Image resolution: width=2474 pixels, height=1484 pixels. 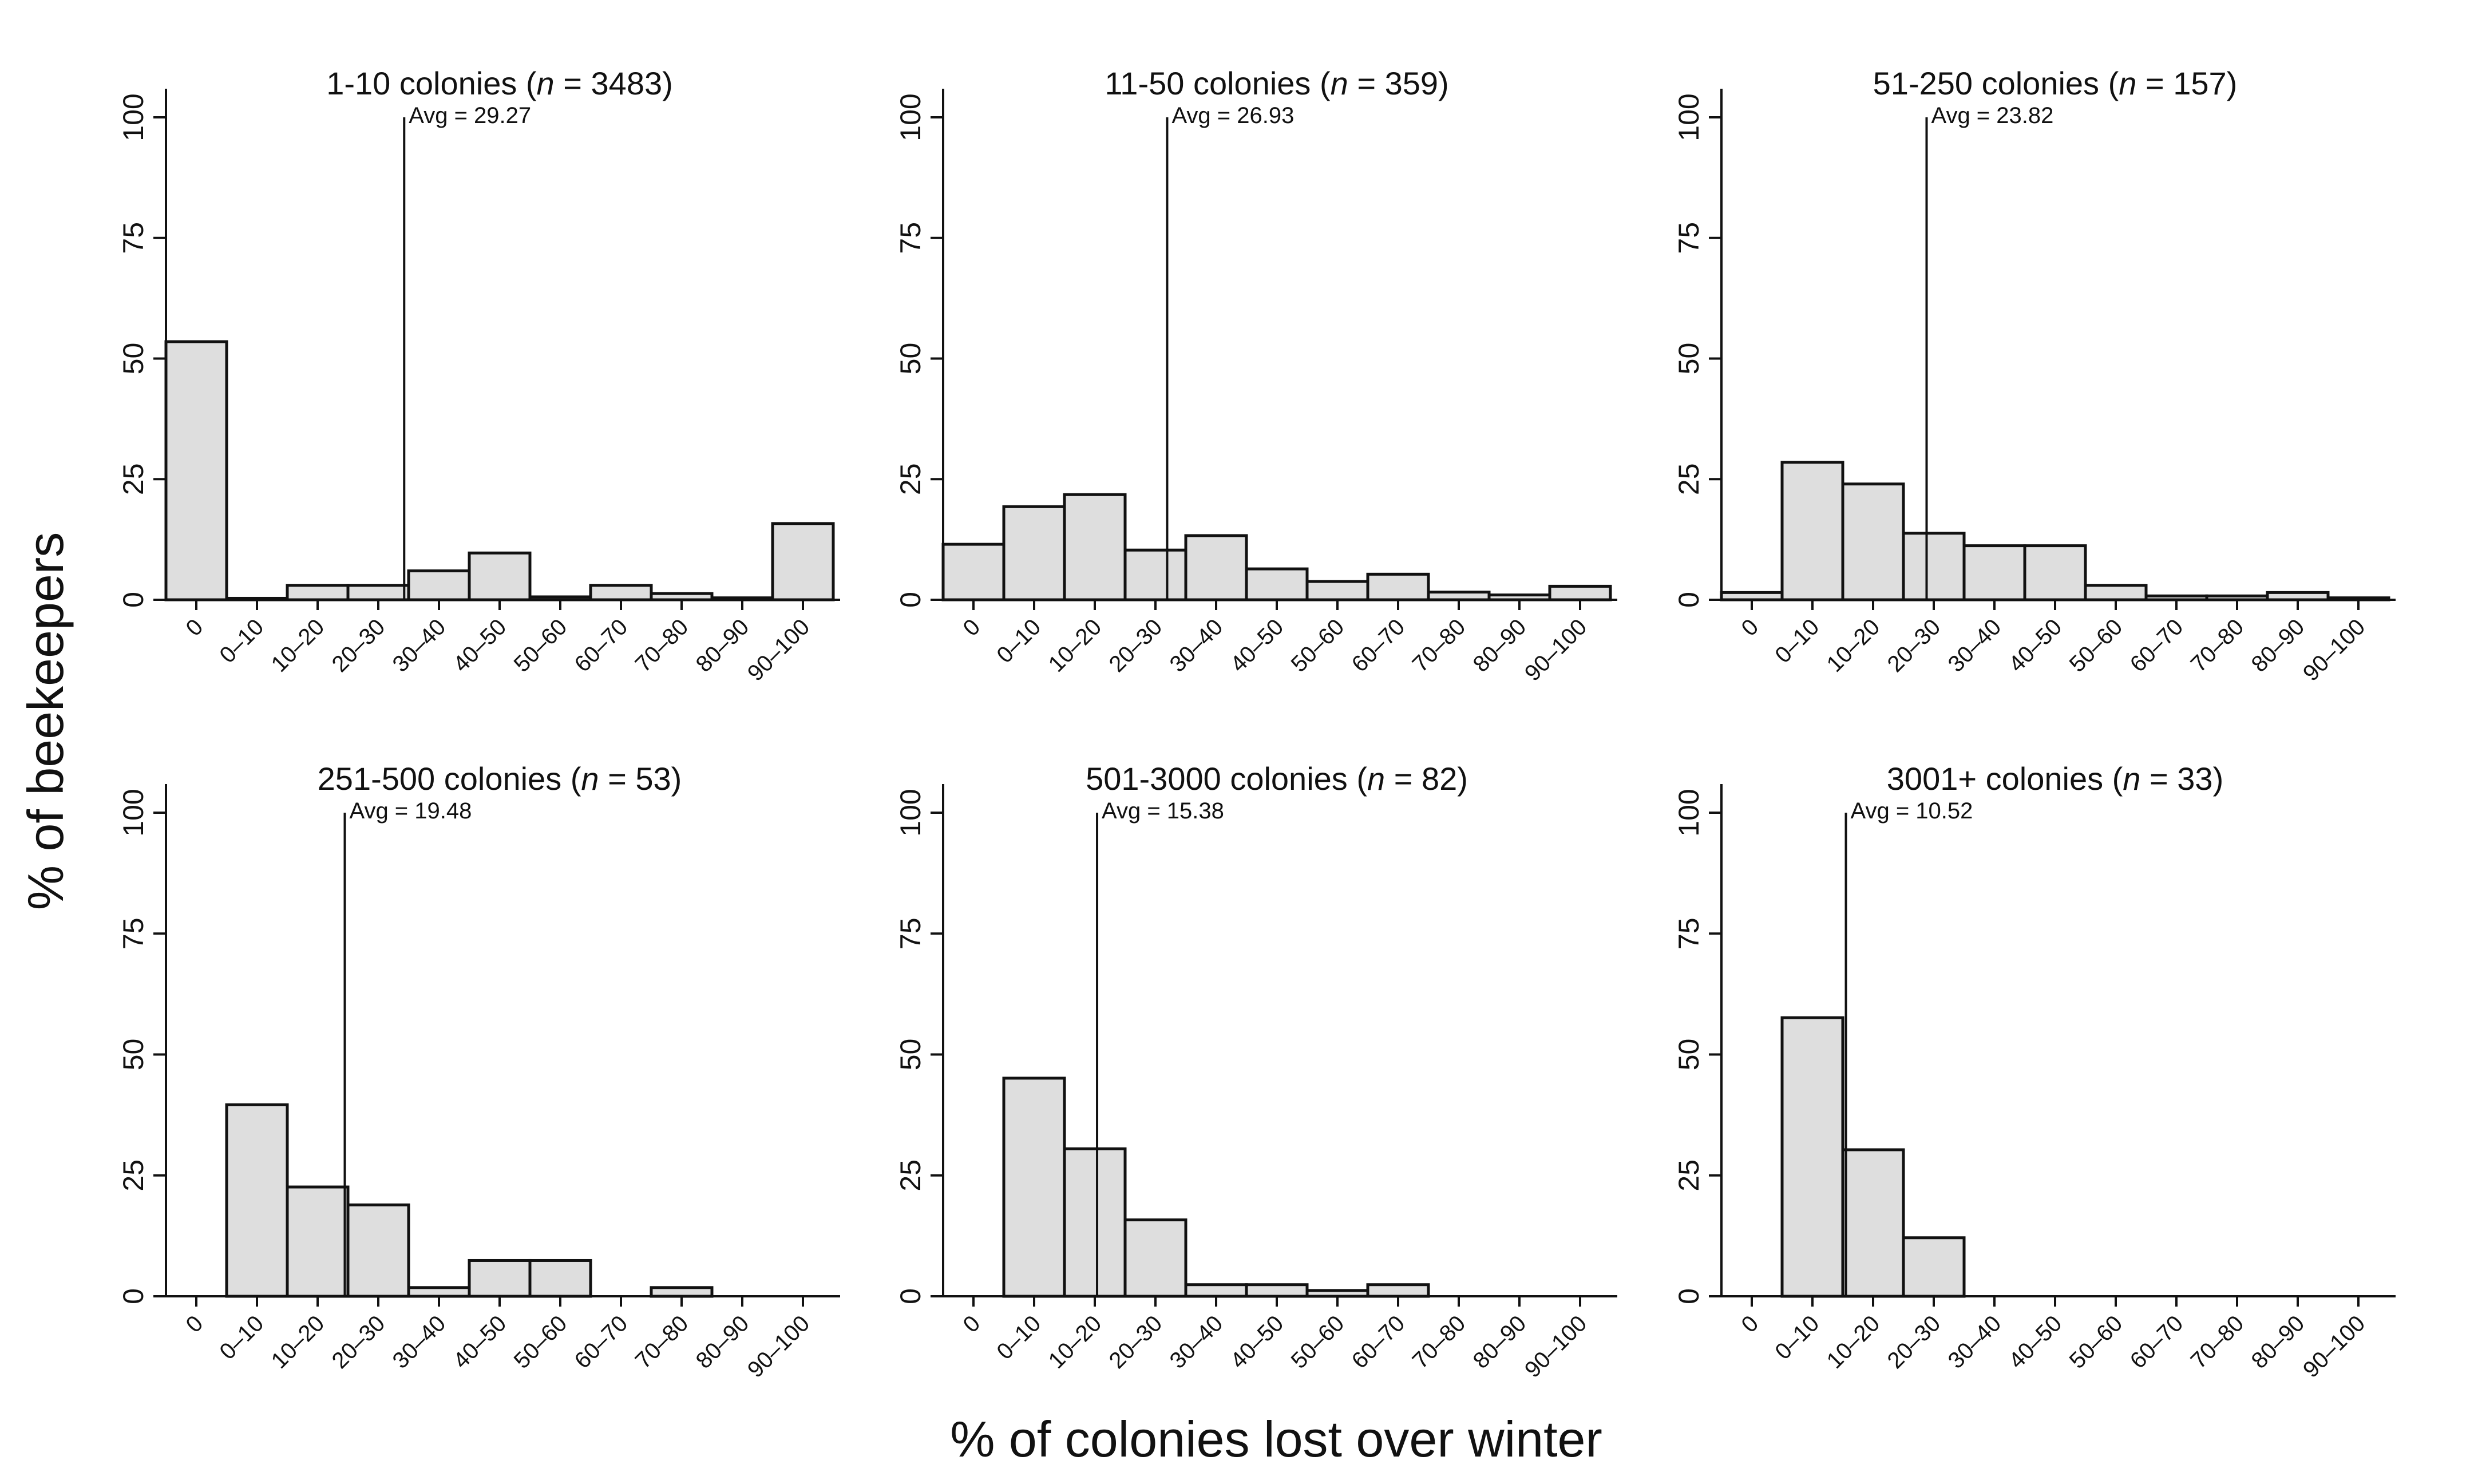 I want to click on bar-80–90, so click(x=2298, y=596).